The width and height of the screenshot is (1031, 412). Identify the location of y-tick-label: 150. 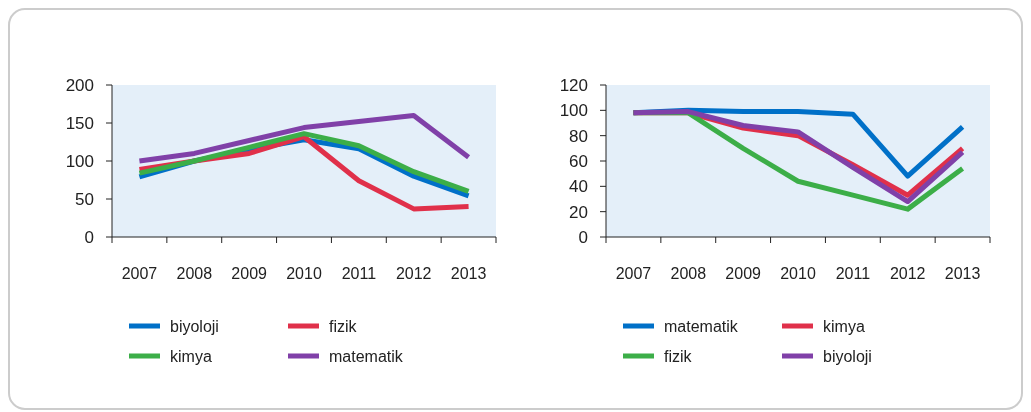
(79, 123).